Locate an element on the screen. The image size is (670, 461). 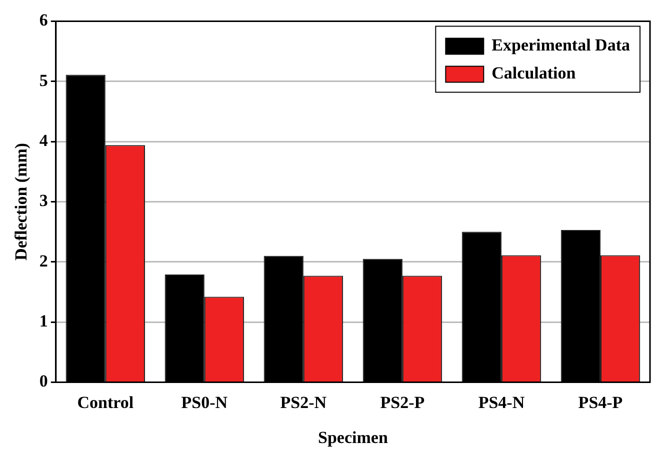
y-tick-label: 6 is located at coordinates (43, 20).